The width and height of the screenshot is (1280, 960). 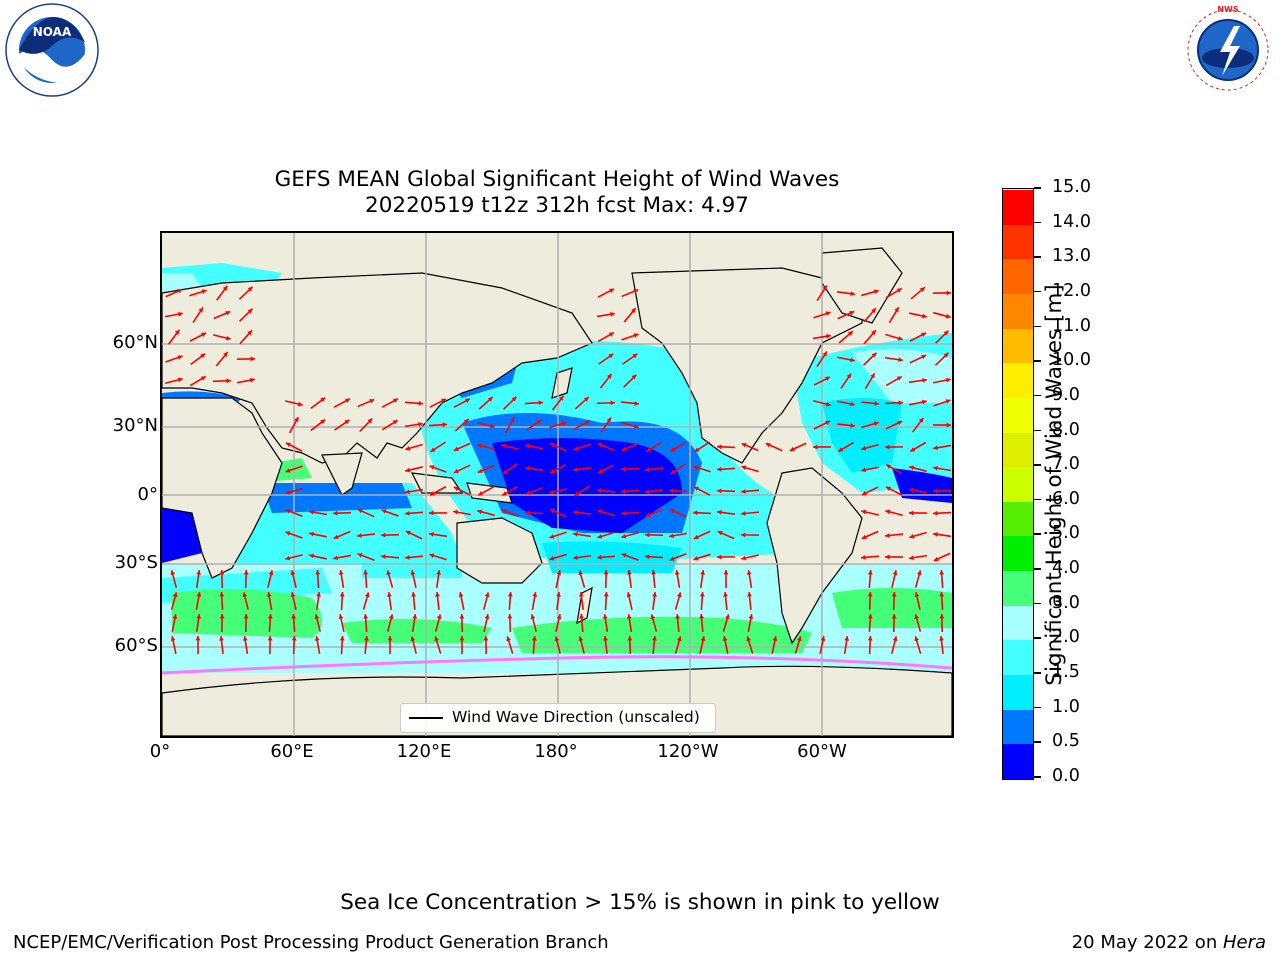 I want to click on map-title-line-2: 20220519 t12z 312h fcst Max: 4.97, so click(x=557, y=205).